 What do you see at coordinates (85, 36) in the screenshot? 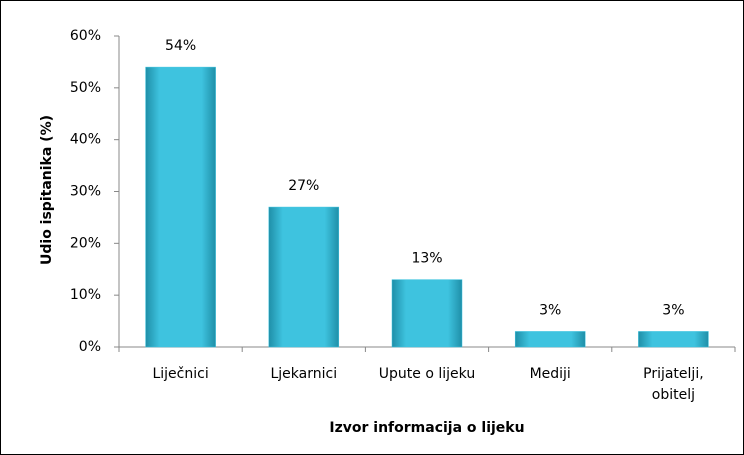
I see `y-tick-label: 60%` at bounding box center [85, 36].